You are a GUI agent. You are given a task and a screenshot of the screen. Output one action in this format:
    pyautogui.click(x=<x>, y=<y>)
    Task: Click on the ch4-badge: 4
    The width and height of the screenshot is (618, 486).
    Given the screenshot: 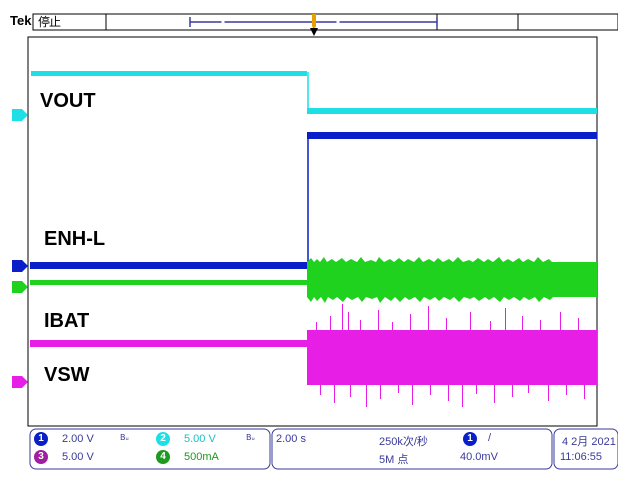 What is the action you would take?
    pyautogui.click(x=163, y=457)
    